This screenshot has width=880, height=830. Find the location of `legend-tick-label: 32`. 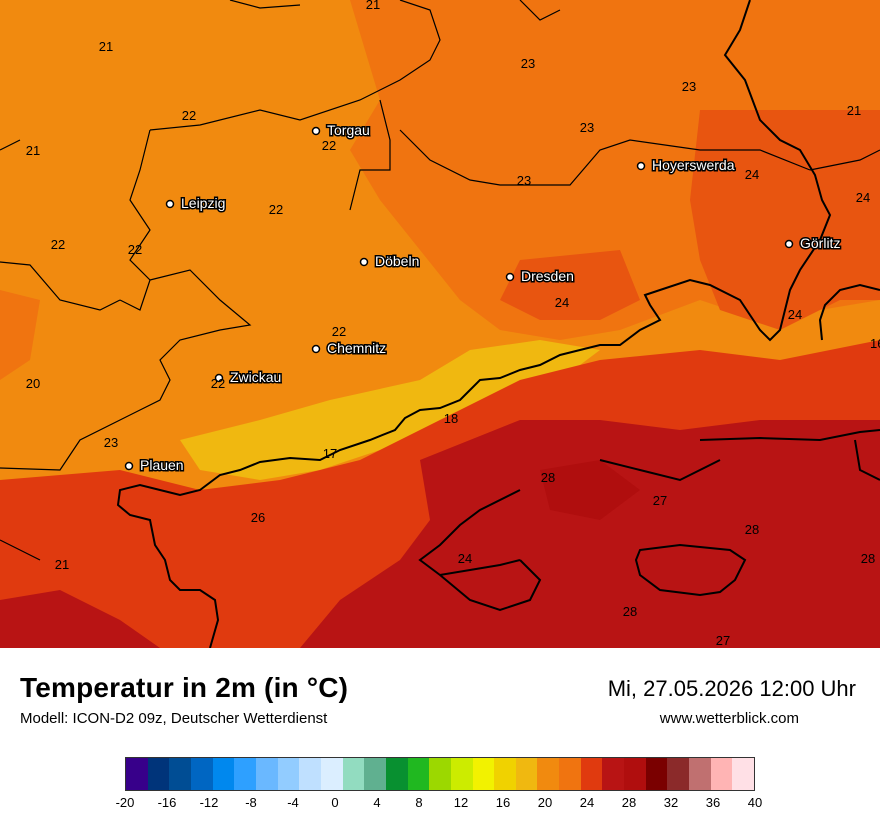

legend-tick-label: 32 is located at coordinates (671, 802).